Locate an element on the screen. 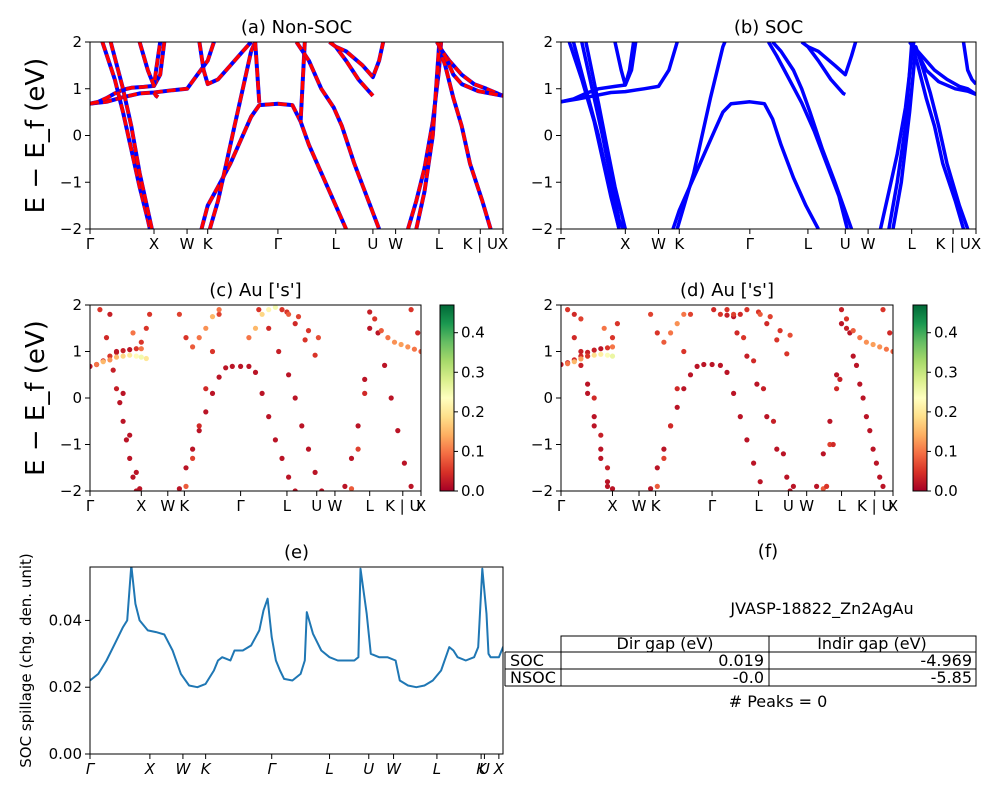 Image resolution: width=1000 pixels, height=800 pixels. y-tick-label: −2 is located at coordinates (542, 491).